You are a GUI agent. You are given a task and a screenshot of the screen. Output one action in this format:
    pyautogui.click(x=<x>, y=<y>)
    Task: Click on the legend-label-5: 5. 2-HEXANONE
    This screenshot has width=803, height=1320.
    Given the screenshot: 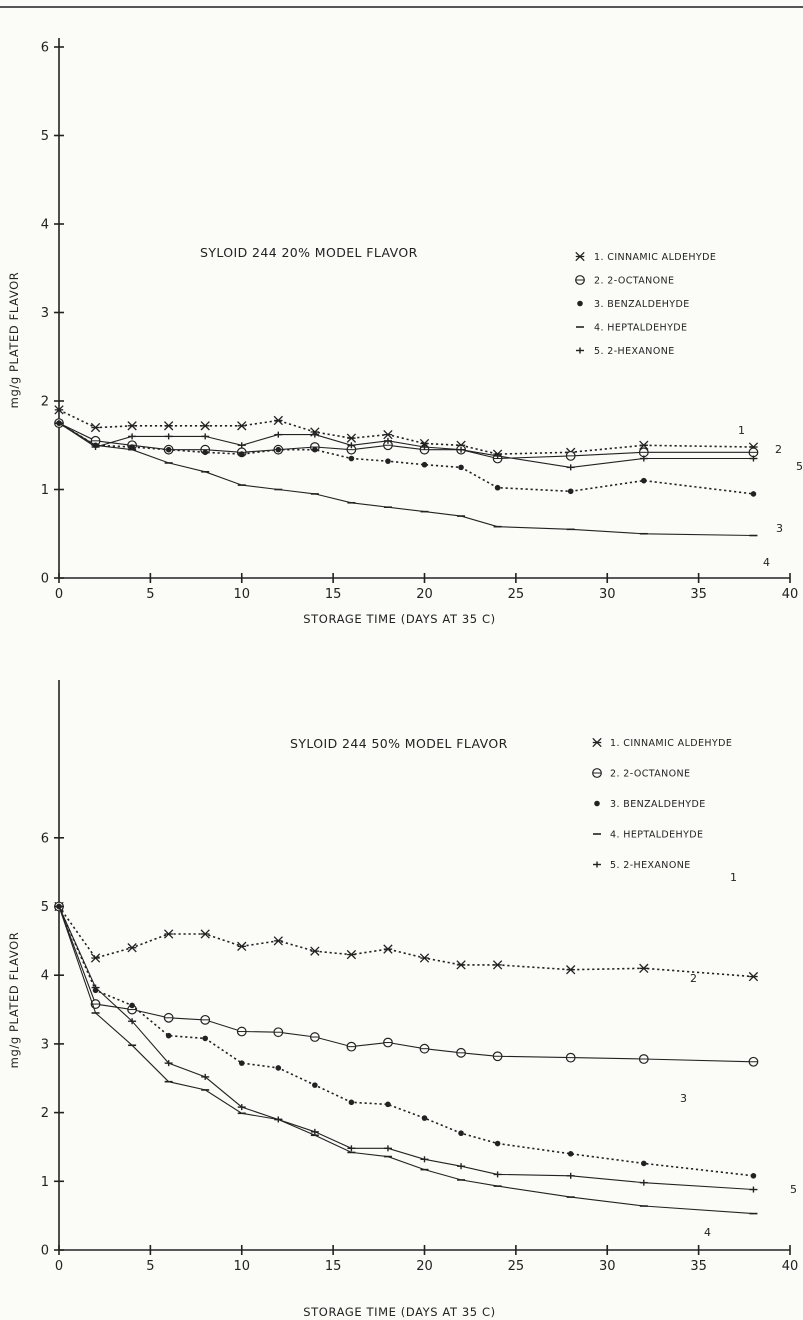 What is the action you would take?
    pyautogui.click(x=634, y=351)
    